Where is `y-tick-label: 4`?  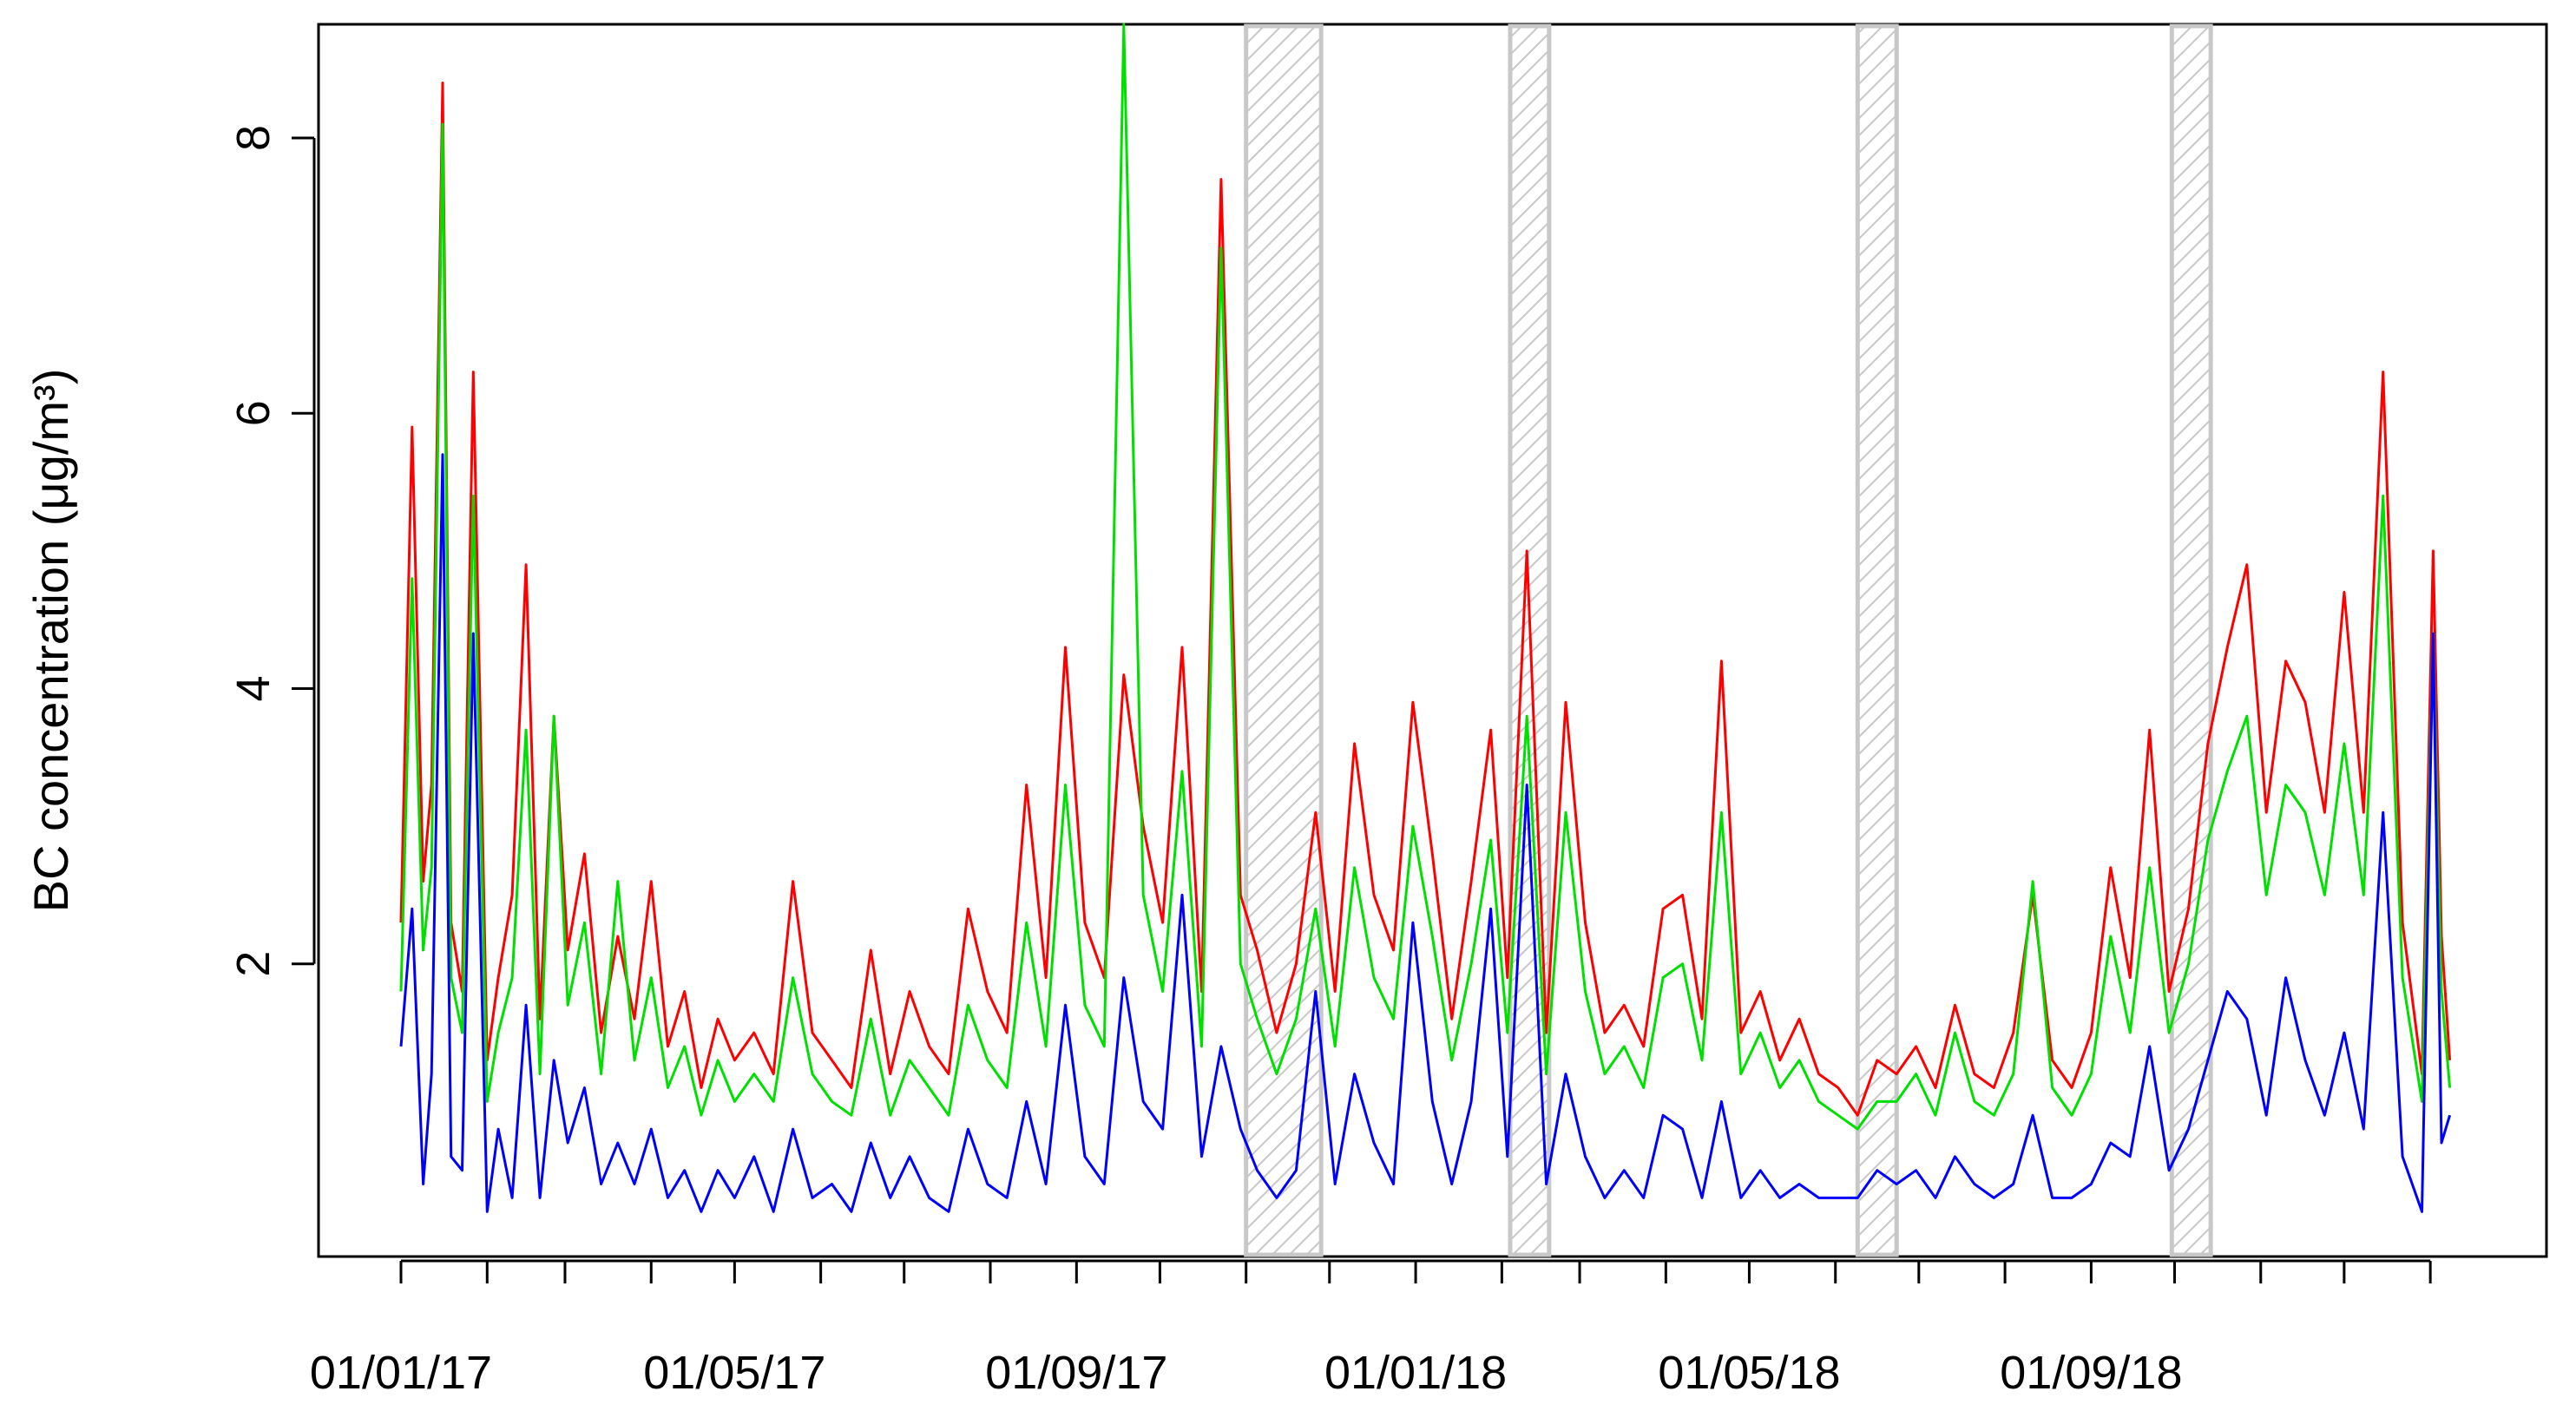 y-tick-label: 4 is located at coordinates (253, 688).